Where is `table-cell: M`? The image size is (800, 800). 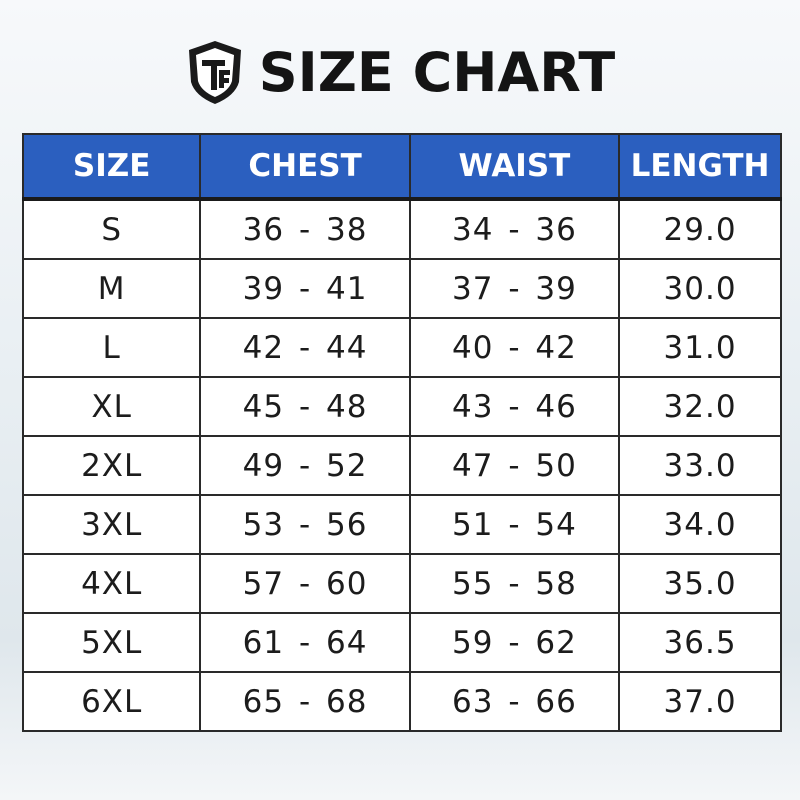 table-cell: M is located at coordinates (111, 288).